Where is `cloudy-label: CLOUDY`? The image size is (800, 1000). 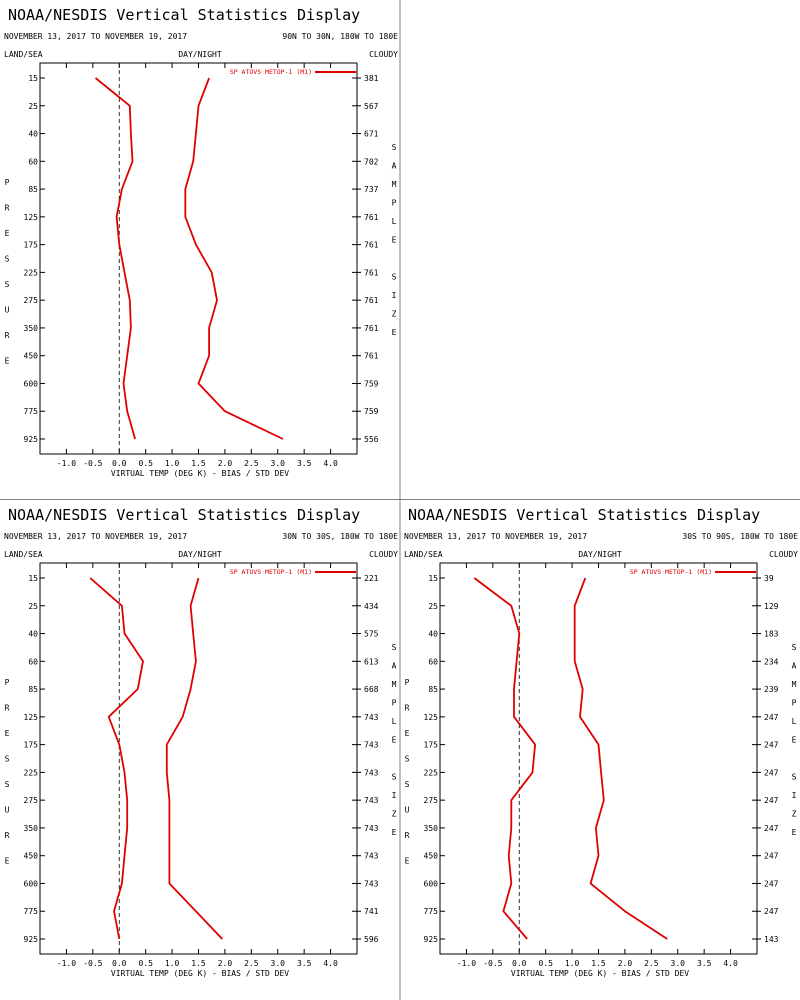 cloudy-label: CLOUDY is located at coordinates (383, 54).